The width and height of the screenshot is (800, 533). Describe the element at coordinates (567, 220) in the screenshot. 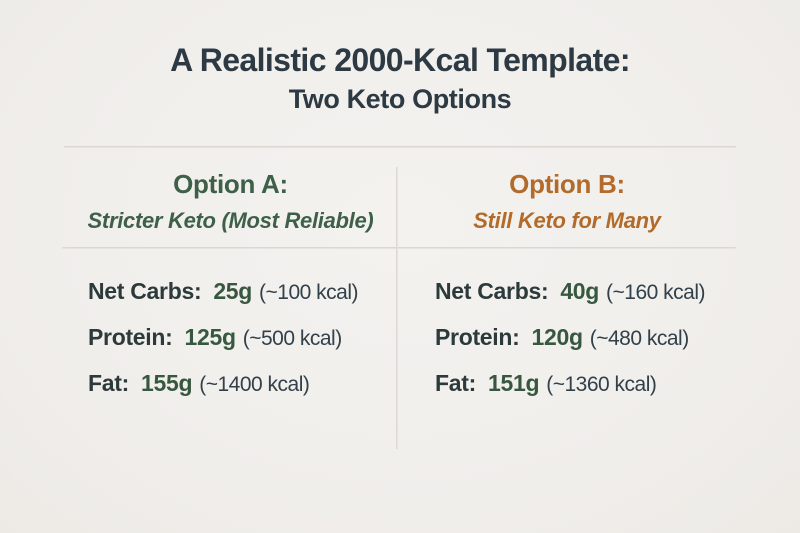

I see `option-b-subtitle: Still Keto for Many` at that location.